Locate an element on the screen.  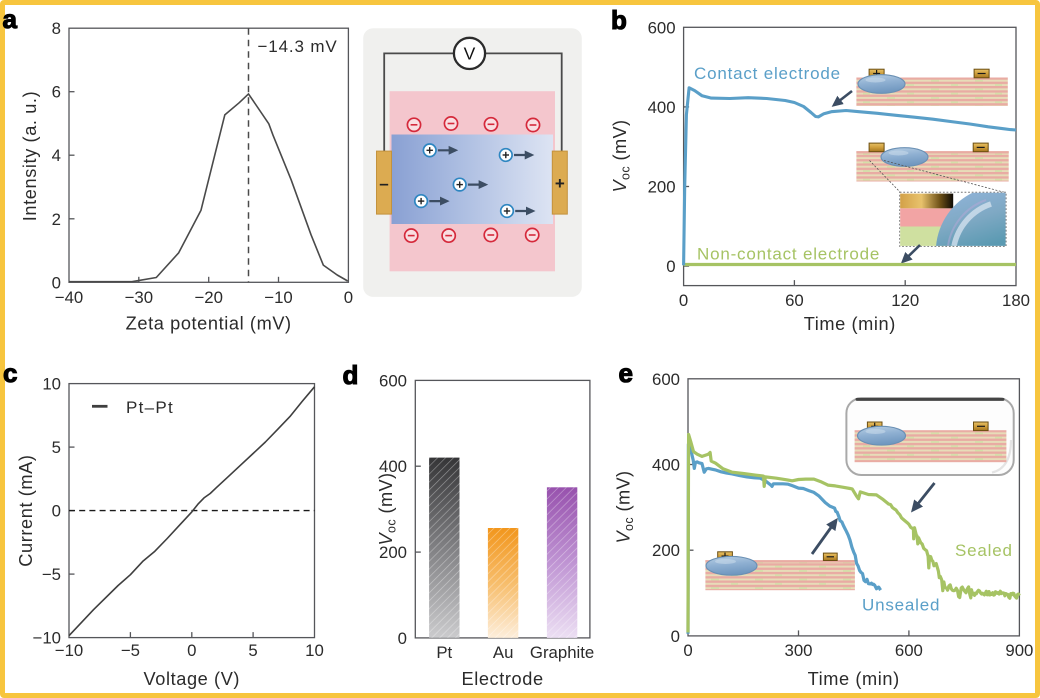
svg-text: c is located at coordinates (10, 373).